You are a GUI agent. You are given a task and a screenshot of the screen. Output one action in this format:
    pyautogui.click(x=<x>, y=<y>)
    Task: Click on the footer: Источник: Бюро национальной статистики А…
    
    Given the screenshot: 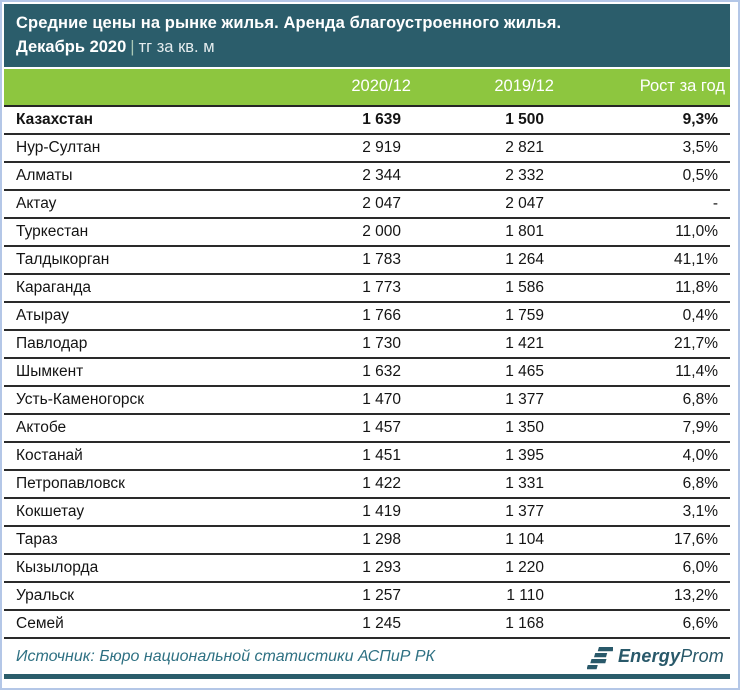 What is the action you would take?
    pyautogui.click(x=367, y=656)
    